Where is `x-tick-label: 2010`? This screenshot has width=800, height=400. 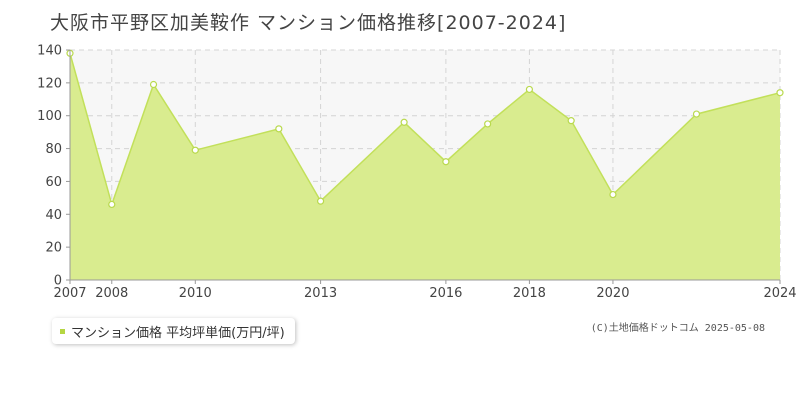 x-tick-label: 2010 is located at coordinates (195, 293).